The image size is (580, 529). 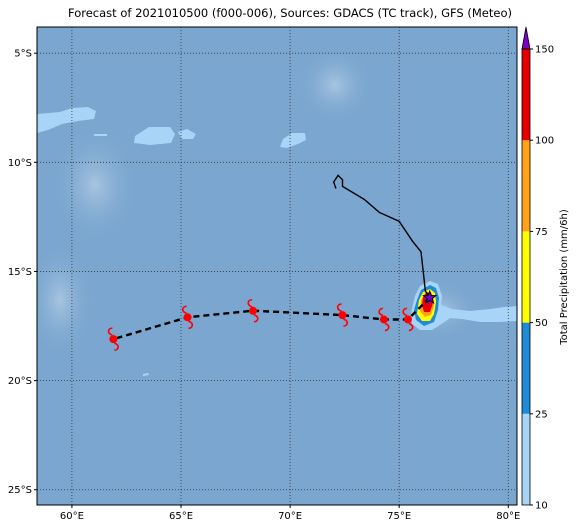 What do you see at coordinates (544, 50) in the screenshot?
I see `colorbar-tick-label: 150` at bounding box center [544, 50].